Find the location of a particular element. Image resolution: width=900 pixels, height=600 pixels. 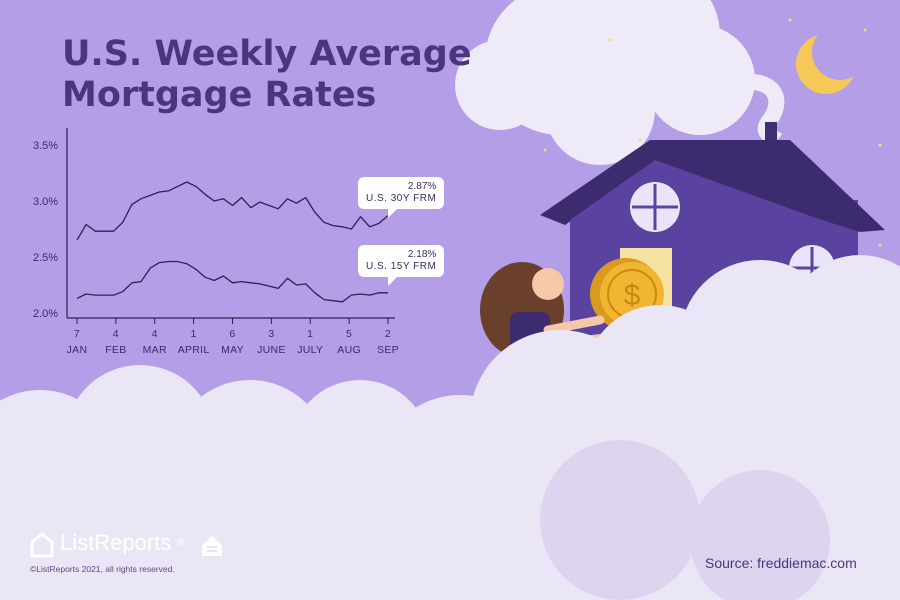

y-tick-label: 2.5% is located at coordinates (45, 258).